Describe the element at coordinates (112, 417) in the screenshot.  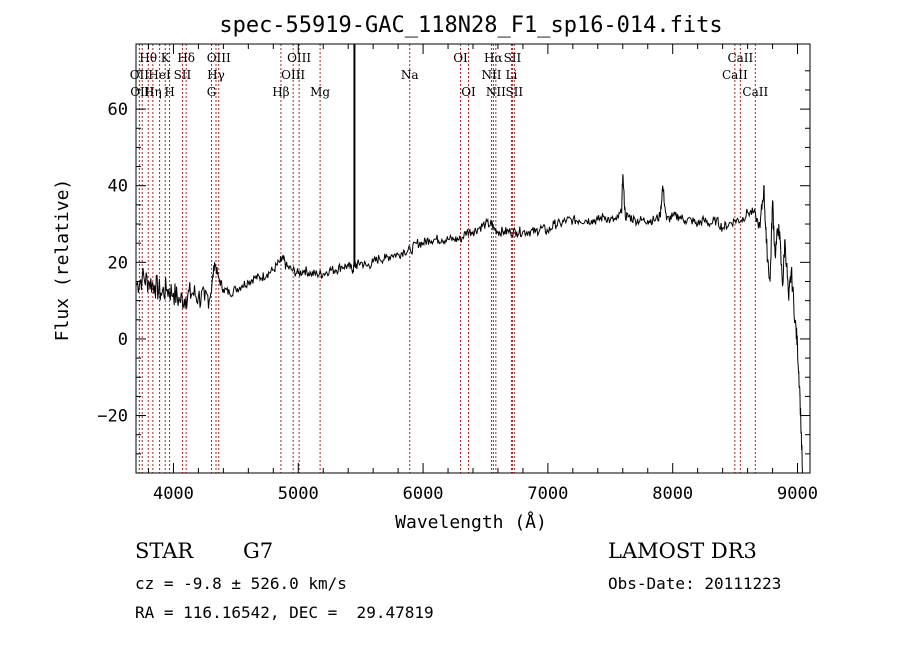
I see `y-tick-label: −20` at that location.